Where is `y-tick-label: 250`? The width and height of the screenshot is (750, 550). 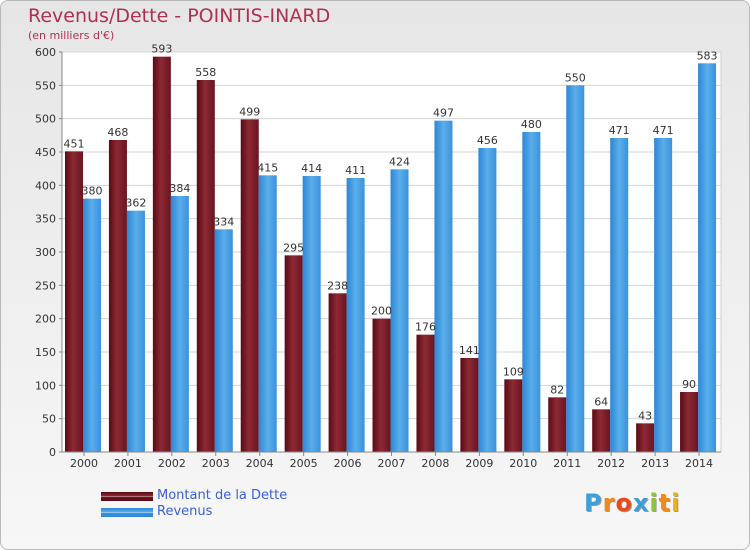
y-tick-label: 250 is located at coordinates (45, 285).